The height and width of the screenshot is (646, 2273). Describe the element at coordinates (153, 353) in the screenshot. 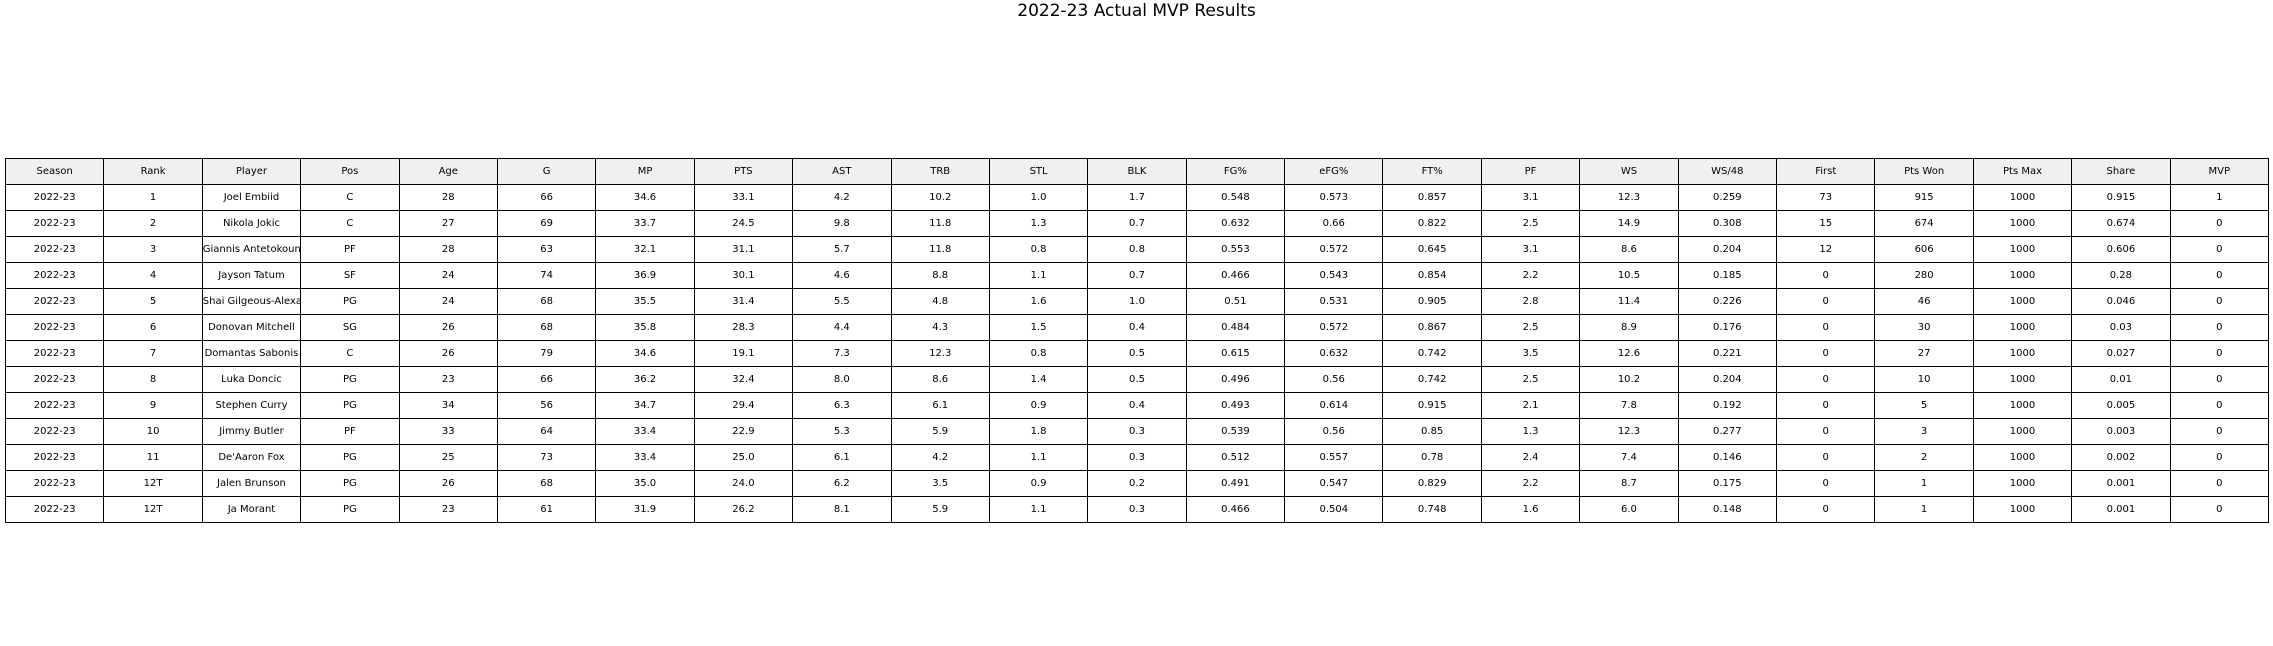

I see `table-cell: 7` at that location.